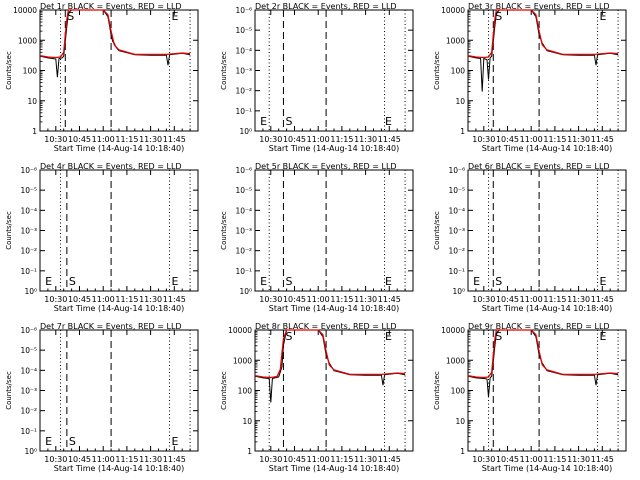  I want to click on panel-title: Det 5r BLACK = Events, RED = LLD, so click(326, 166).